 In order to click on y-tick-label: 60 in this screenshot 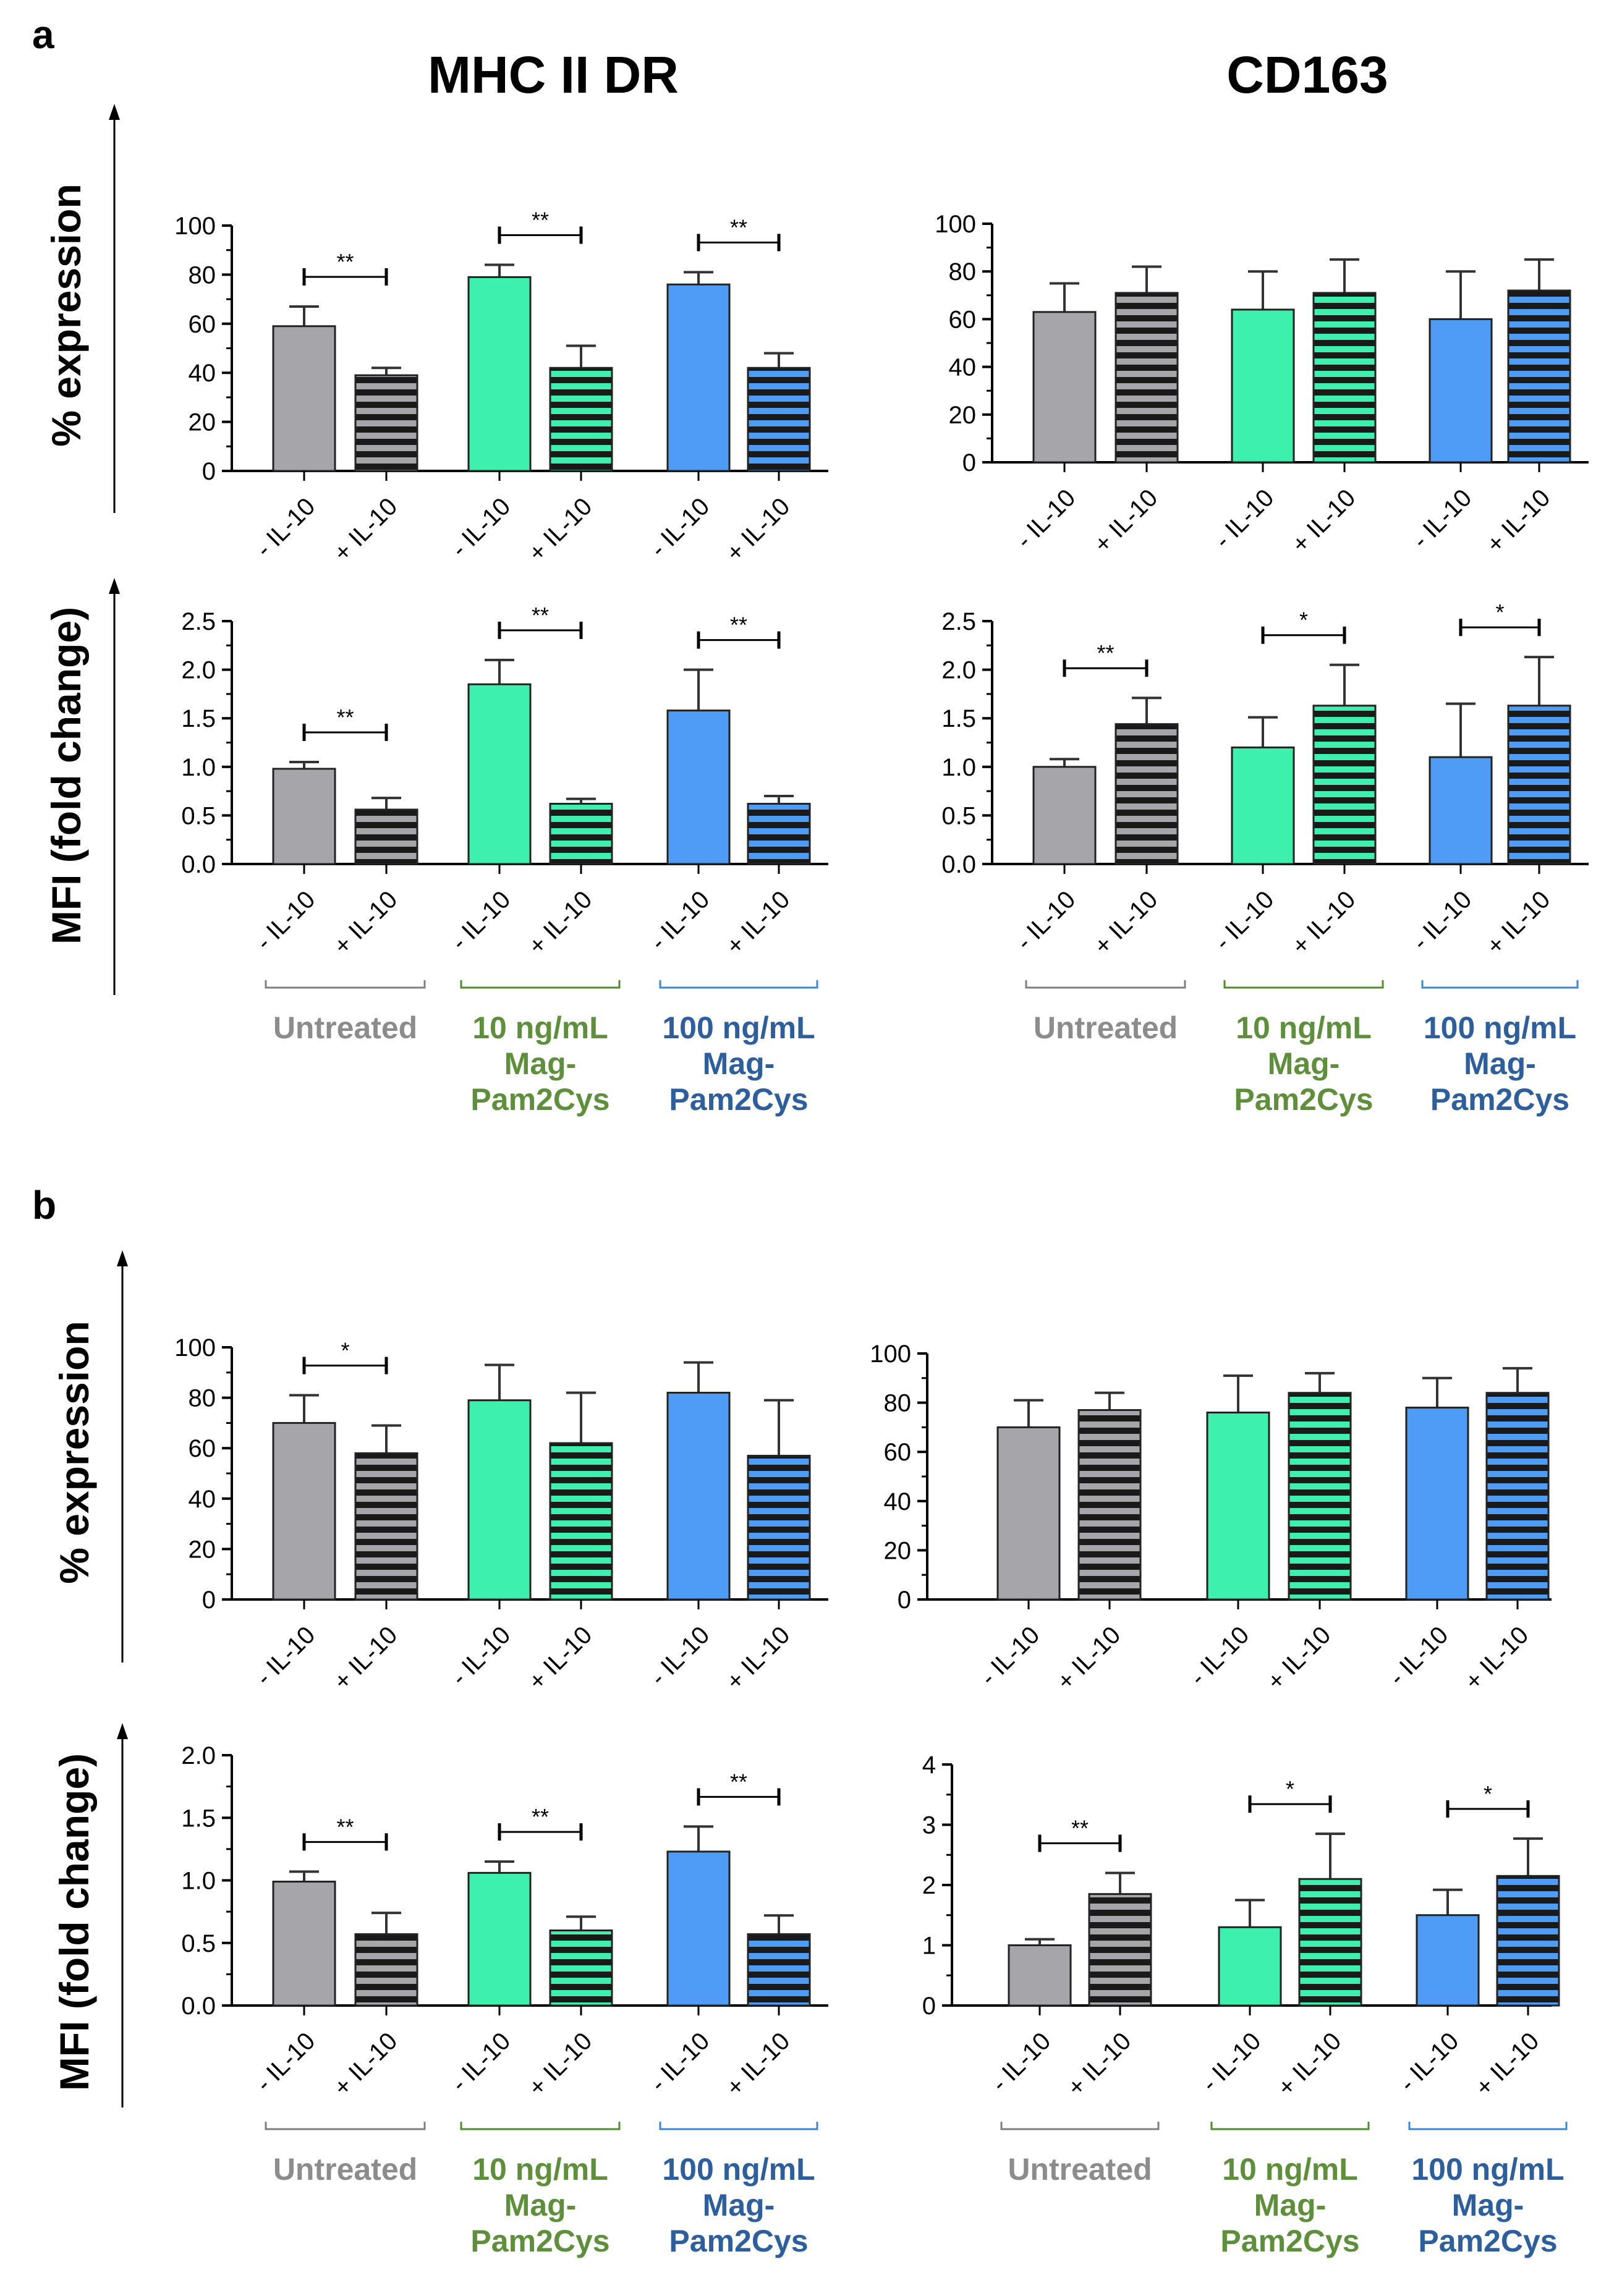, I will do `click(203, 1449)`.